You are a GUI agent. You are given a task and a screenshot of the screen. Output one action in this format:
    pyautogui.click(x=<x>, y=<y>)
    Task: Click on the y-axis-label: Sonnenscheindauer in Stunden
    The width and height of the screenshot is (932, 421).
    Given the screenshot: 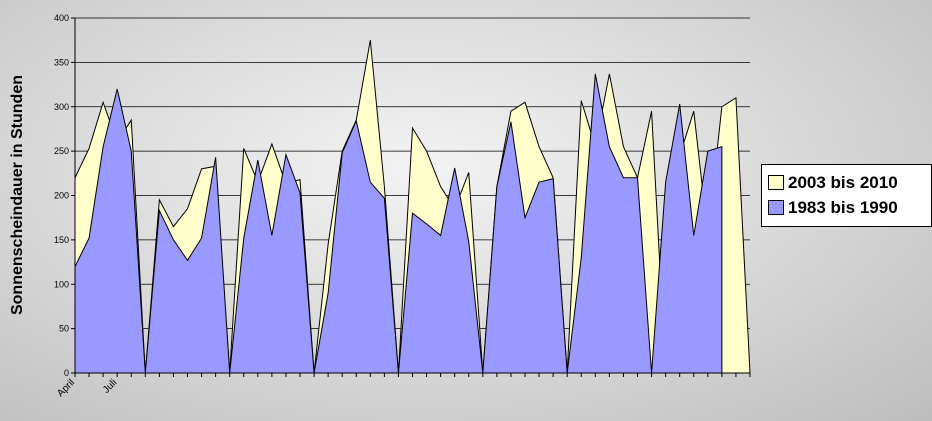 What is the action you would take?
    pyautogui.click(x=17, y=195)
    